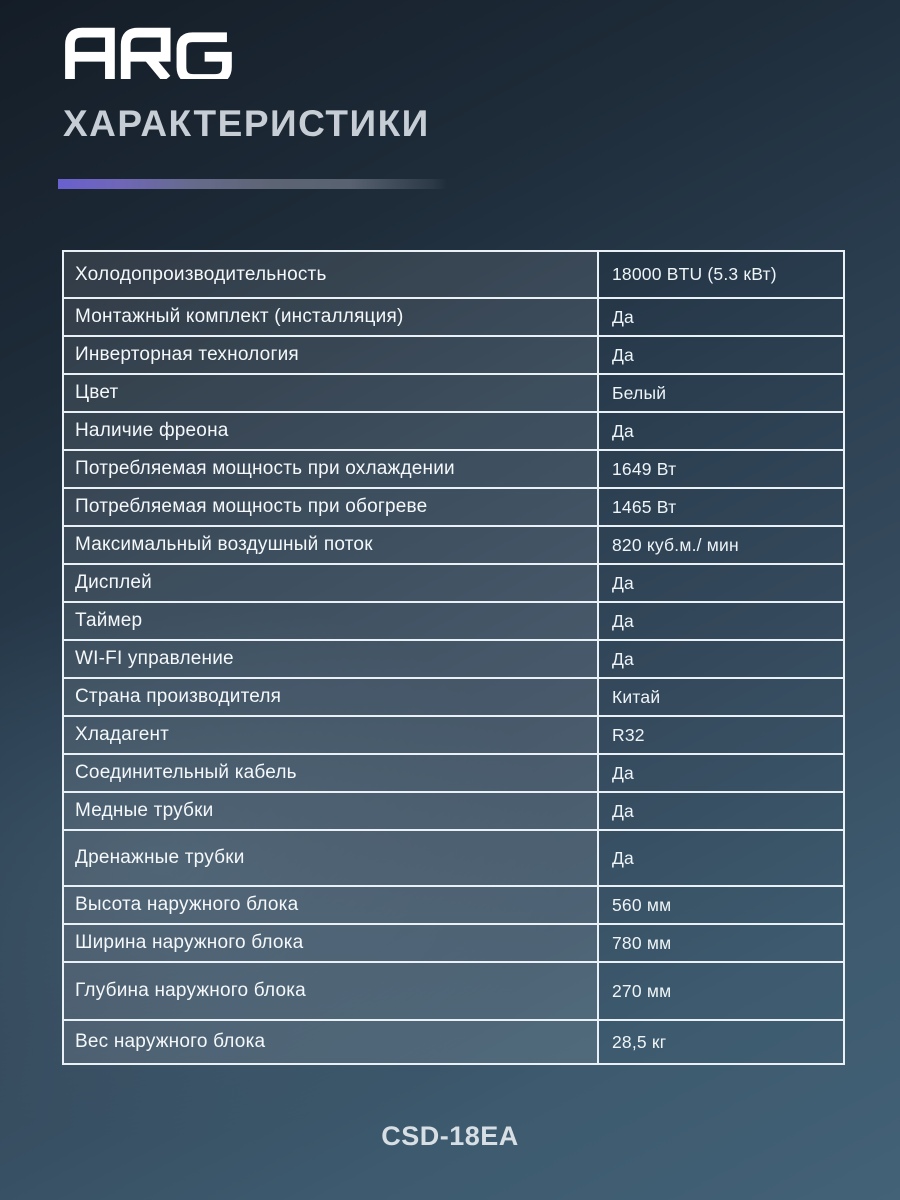 The image size is (900, 1200). I want to click on spec-label: Потребляемая мощность при охлаждении, so click(265, 468).